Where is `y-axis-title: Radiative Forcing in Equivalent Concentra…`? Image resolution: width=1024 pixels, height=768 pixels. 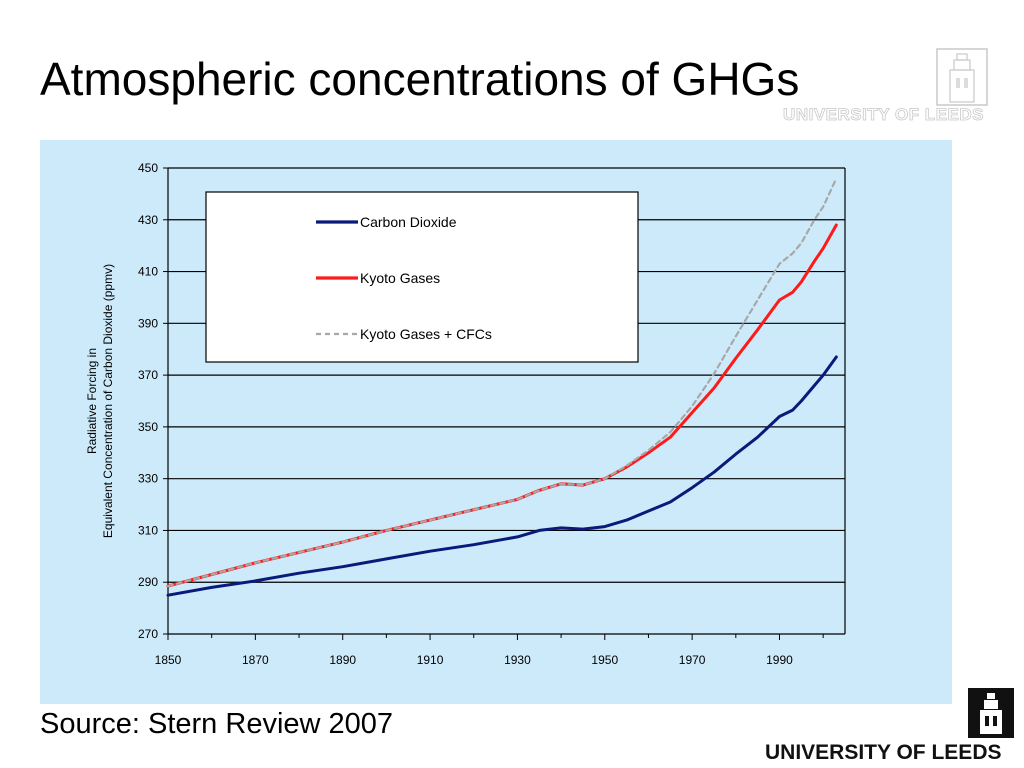 y-axis-title: Radiative Forcing in Equivalent Concentra… is located at coordinates (100, 401).